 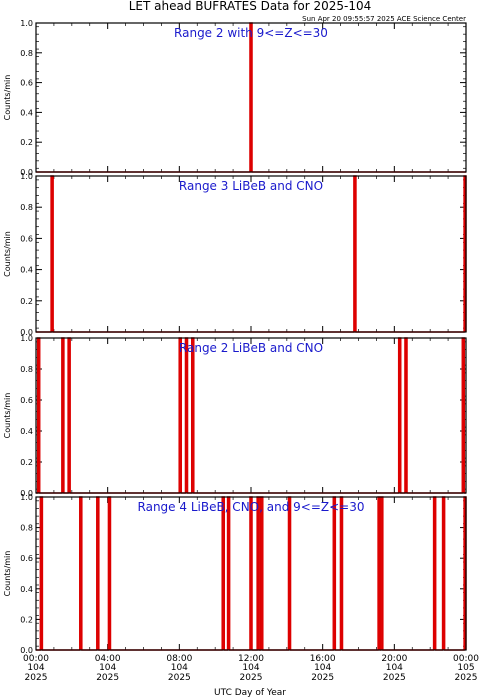 What do you see at coordinates (251, 659) in the screenshot?
I see `x-tick-time: 12:00` at bounding box center [251, 659].